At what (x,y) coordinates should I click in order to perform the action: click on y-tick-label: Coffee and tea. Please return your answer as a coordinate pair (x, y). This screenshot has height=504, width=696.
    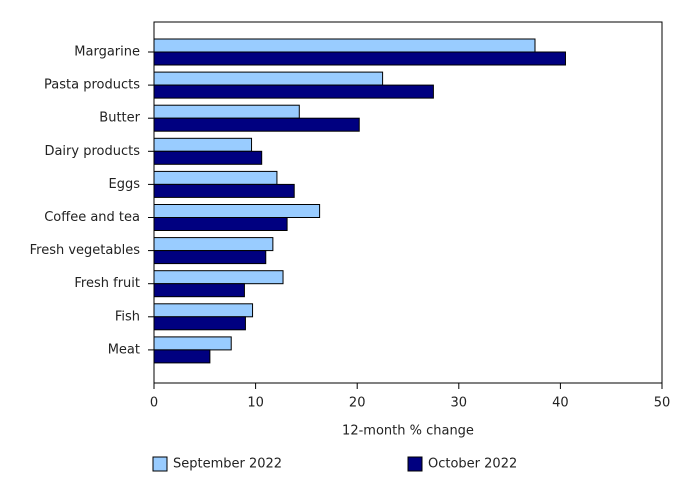
    Looking at the image, I should click on (92, 217).